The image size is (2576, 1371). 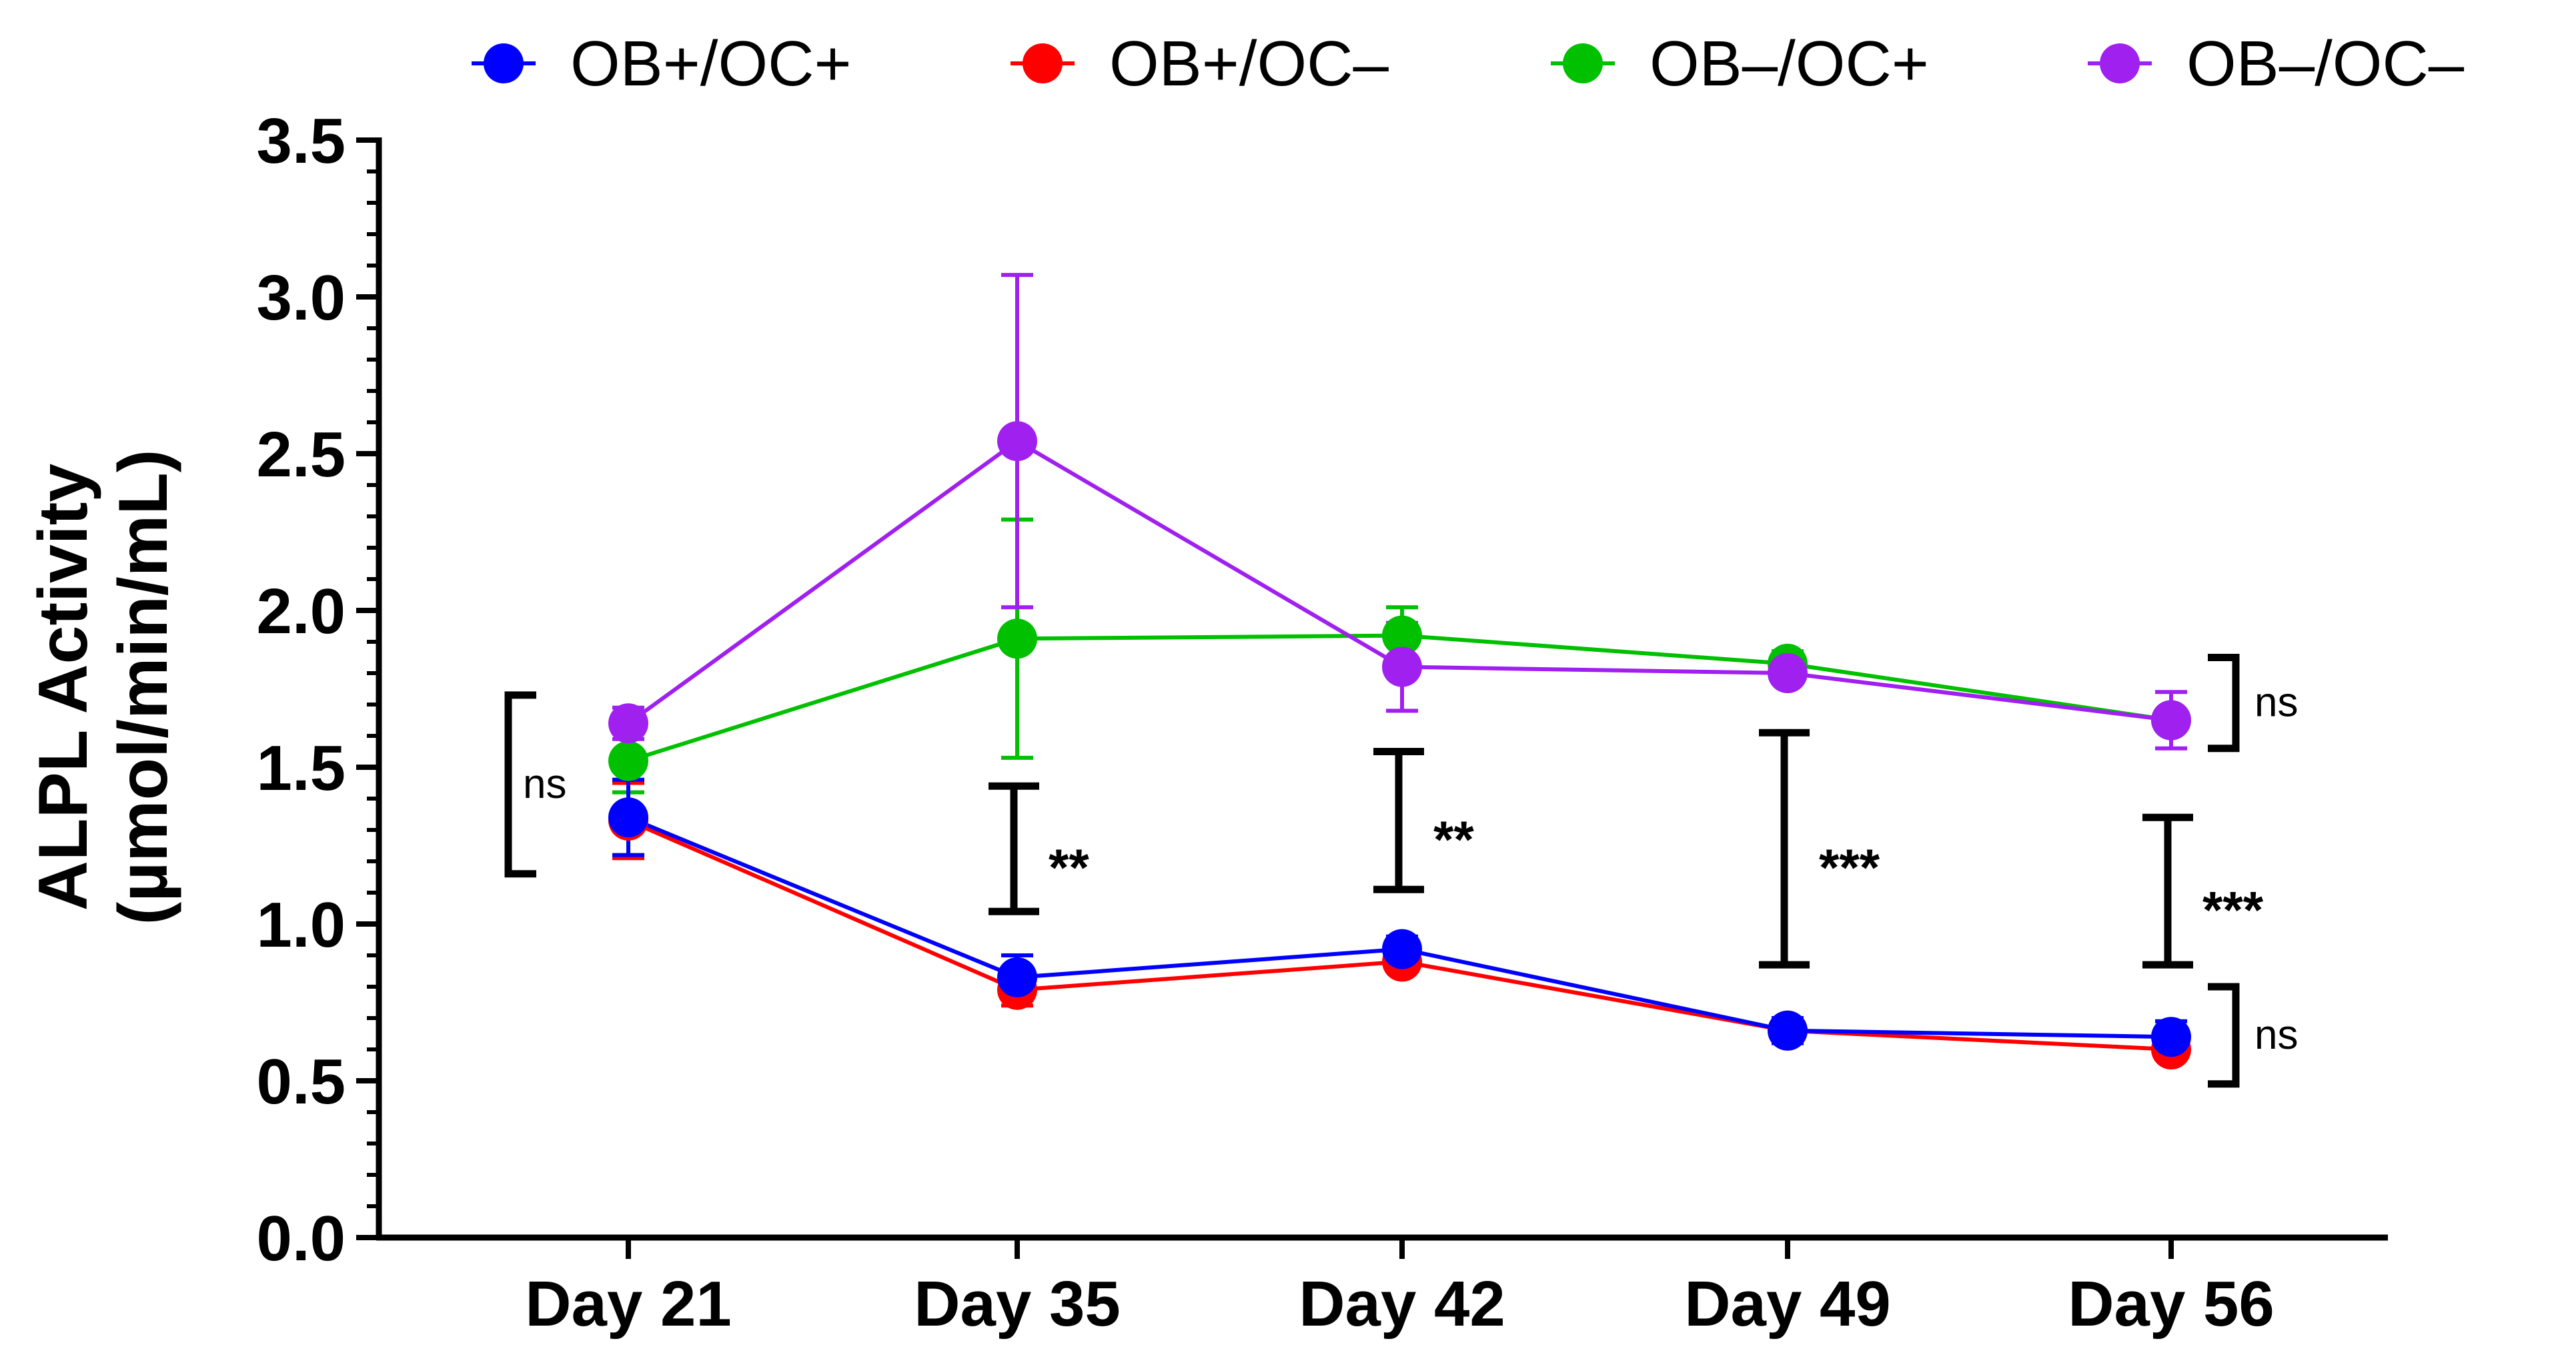 What do you see at coordinates (63, 687) in the screenshot?
I see `y-axis-title-line1: ALPL Activity` at bounding box center [63, 687].